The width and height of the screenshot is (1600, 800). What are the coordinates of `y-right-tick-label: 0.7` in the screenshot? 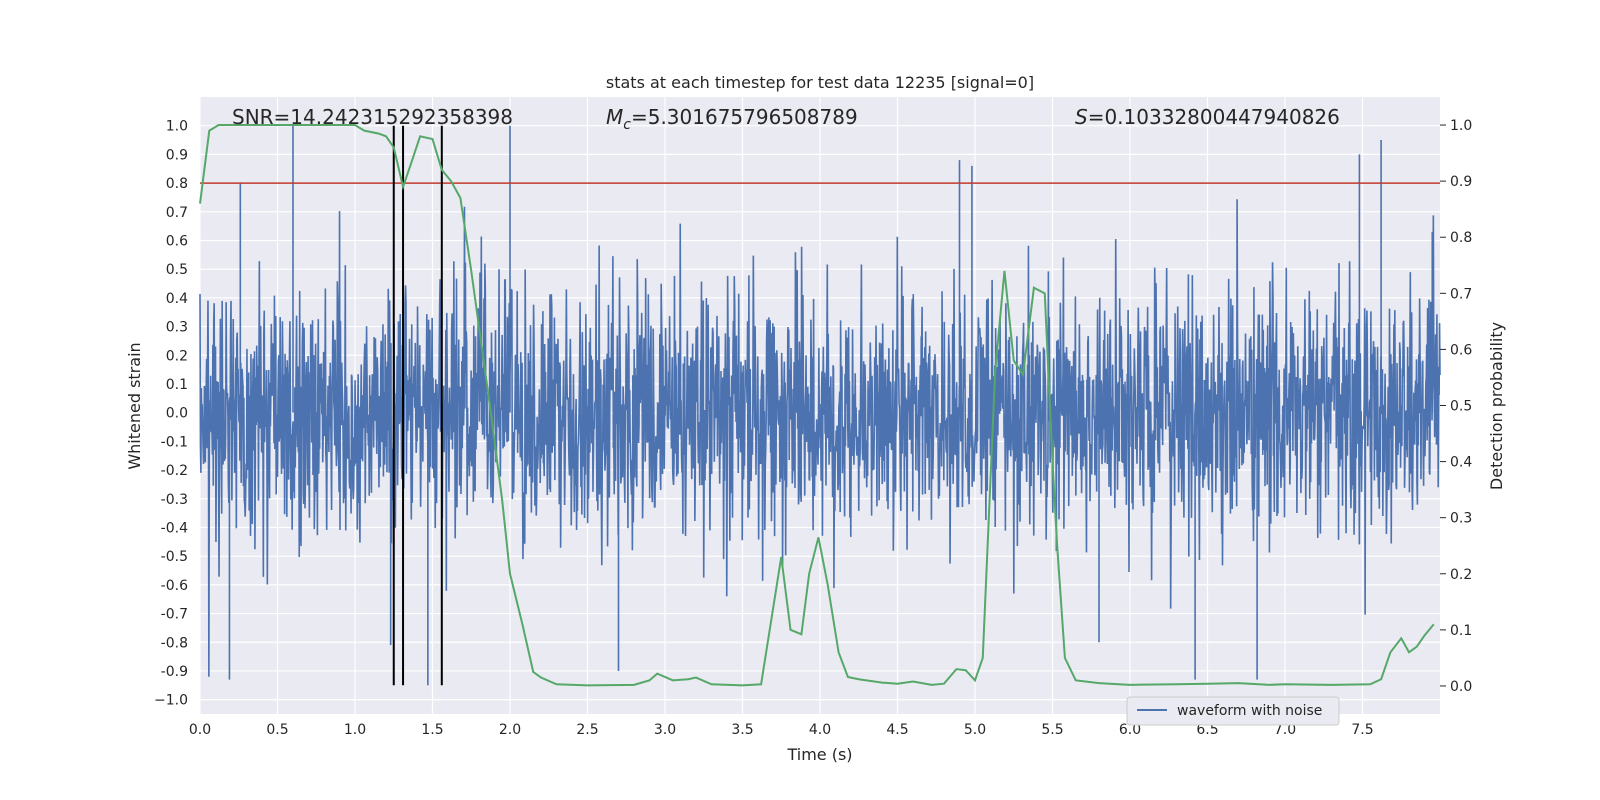 It's located at (1461, 294).